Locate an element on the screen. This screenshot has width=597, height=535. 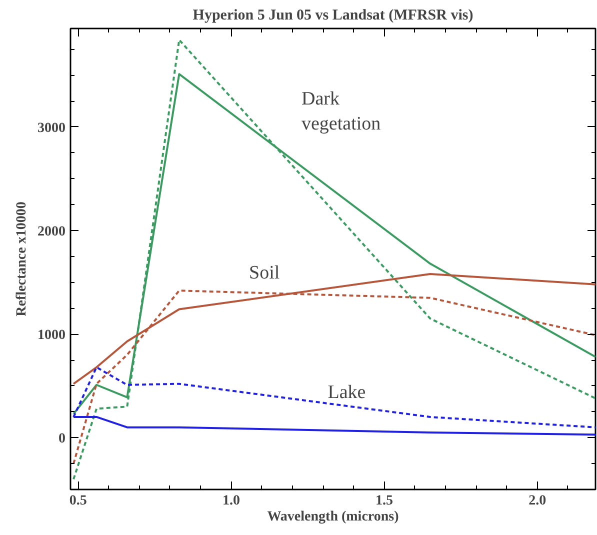
x-tick-label: 0.5 is located at coordinates (78, 501).